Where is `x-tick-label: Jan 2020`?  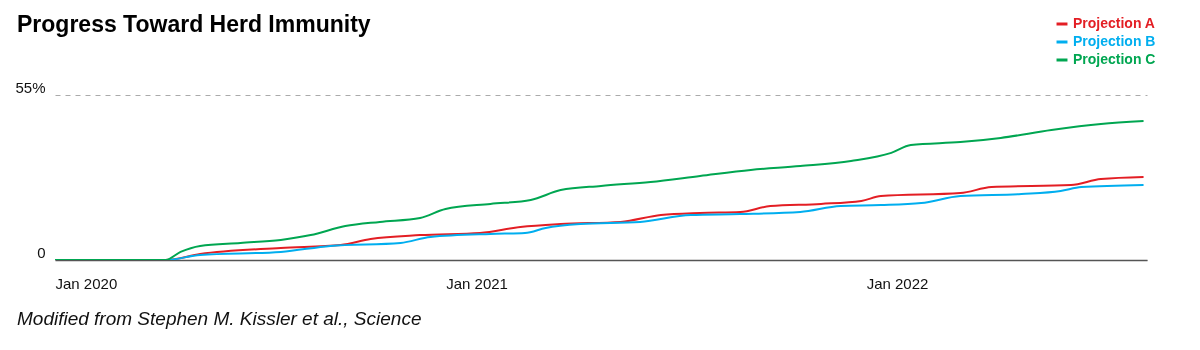
x-tick-label: Jan 2020 is located at coordinates (86, 283).